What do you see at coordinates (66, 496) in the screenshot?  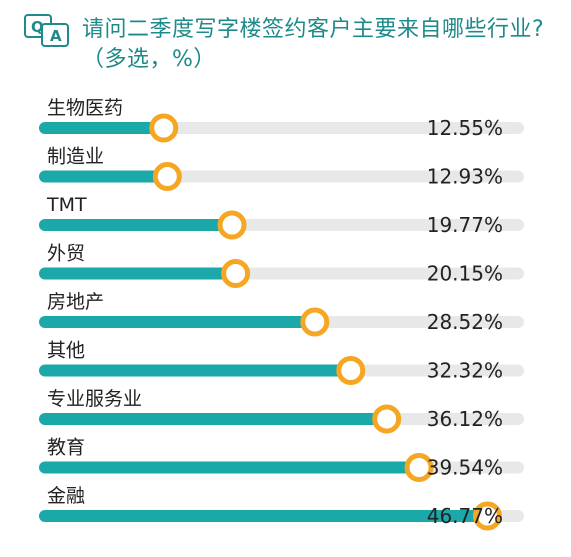 I see `category-label: 金融` at bounding box center [66, 496].